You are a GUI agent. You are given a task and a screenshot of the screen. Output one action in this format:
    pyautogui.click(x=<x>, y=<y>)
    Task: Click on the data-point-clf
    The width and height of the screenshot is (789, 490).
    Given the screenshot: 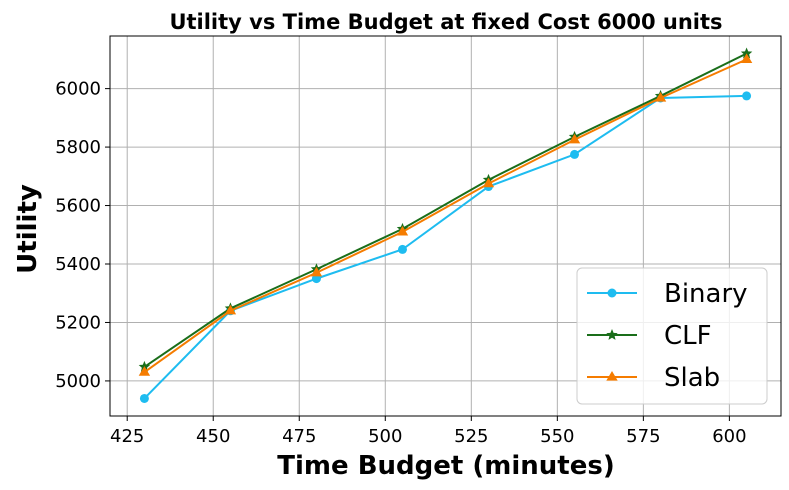 What is the action you would take?
    pyautogui.click(x=746, y=53)
    